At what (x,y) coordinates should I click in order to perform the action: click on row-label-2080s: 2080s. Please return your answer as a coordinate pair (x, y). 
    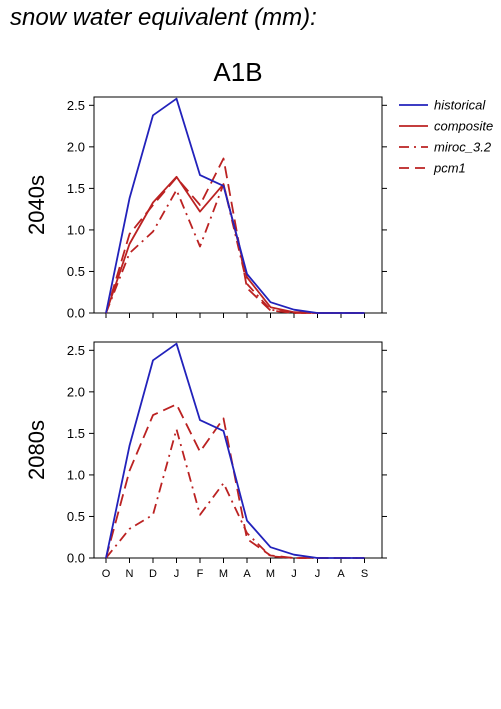
    Looking at the image, I should click on (36, 450).